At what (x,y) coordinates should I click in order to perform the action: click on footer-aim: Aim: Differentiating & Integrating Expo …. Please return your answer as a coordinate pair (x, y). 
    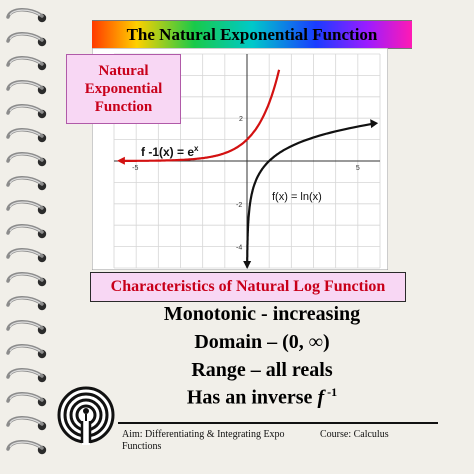
    Looking at the image, I should click on (203, 440).